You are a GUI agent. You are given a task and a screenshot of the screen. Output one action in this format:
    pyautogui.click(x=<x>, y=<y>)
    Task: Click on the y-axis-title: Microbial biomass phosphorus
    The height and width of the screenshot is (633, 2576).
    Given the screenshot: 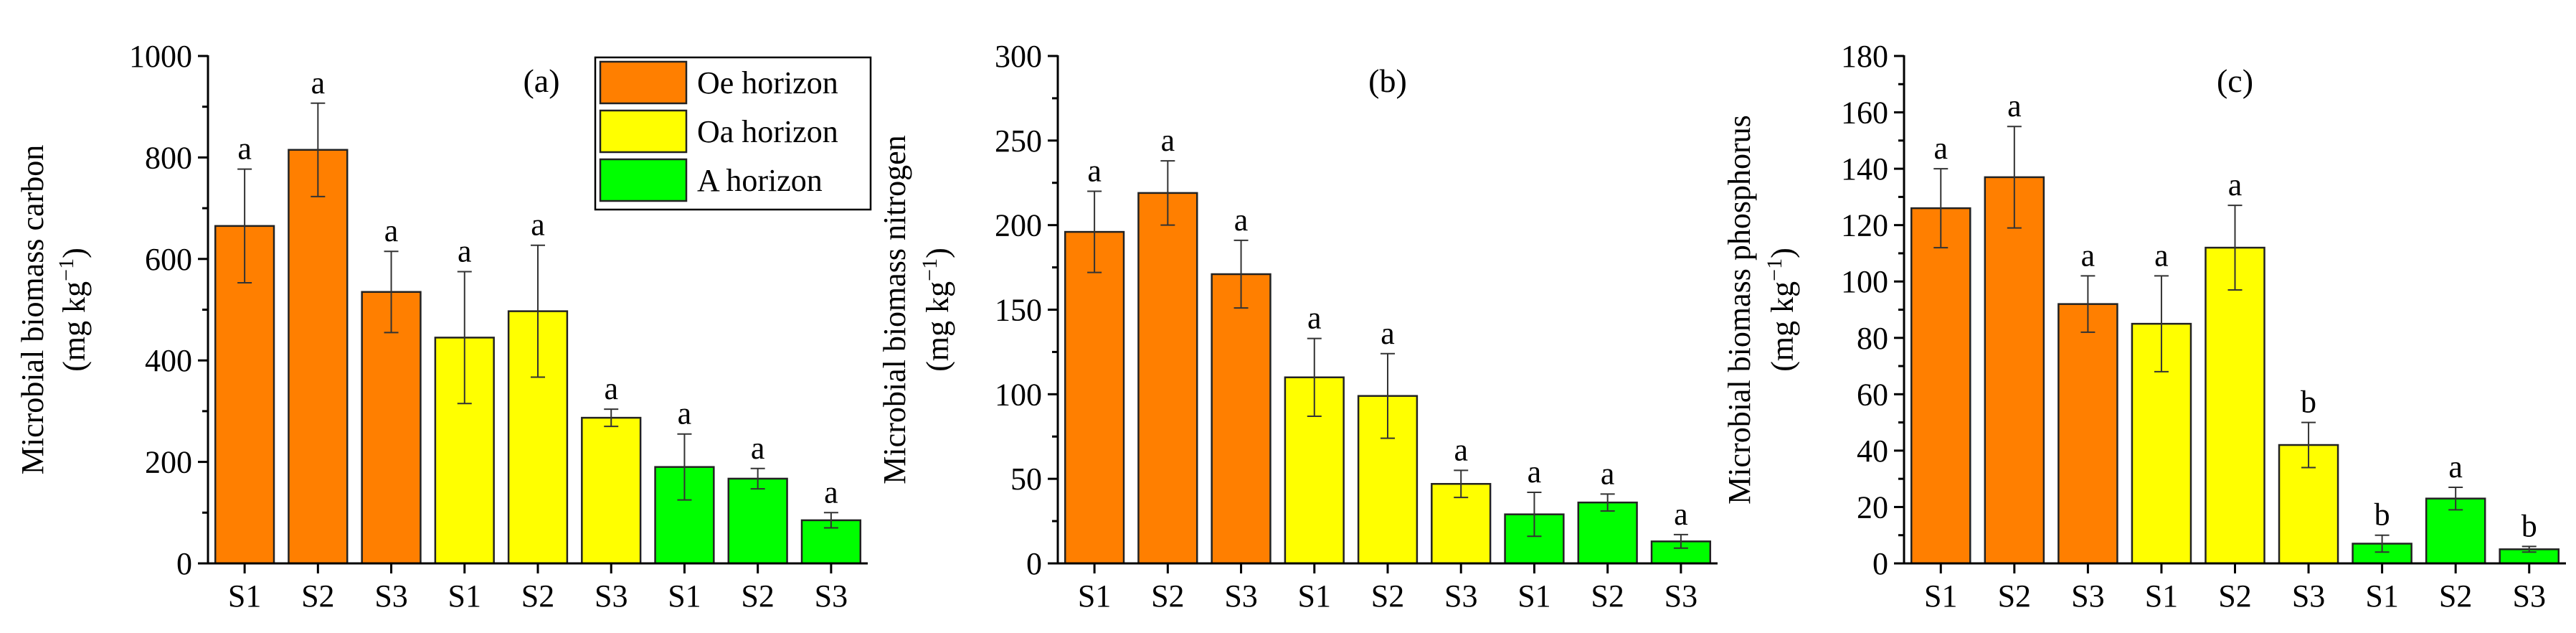 What is the action you would take?
    pyautogui.click(x=1739, y=310)
    